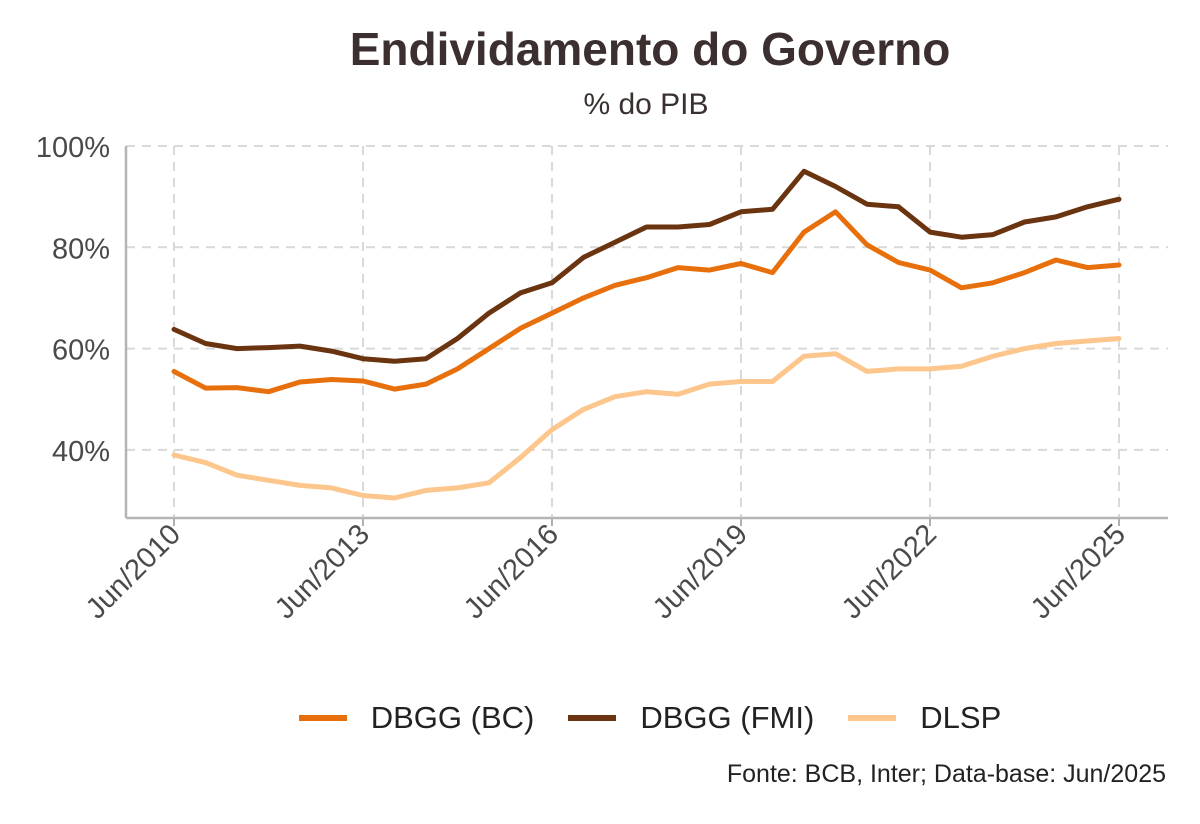  I want to click on x-tick-label: Jun/2016, so click(511, 571).